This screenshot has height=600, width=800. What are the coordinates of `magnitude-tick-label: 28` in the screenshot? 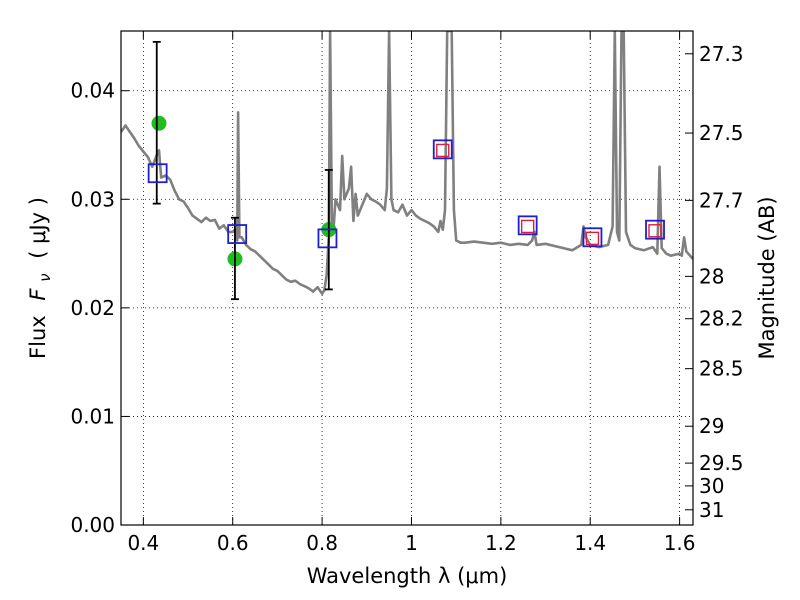 It's located at (711, 276).